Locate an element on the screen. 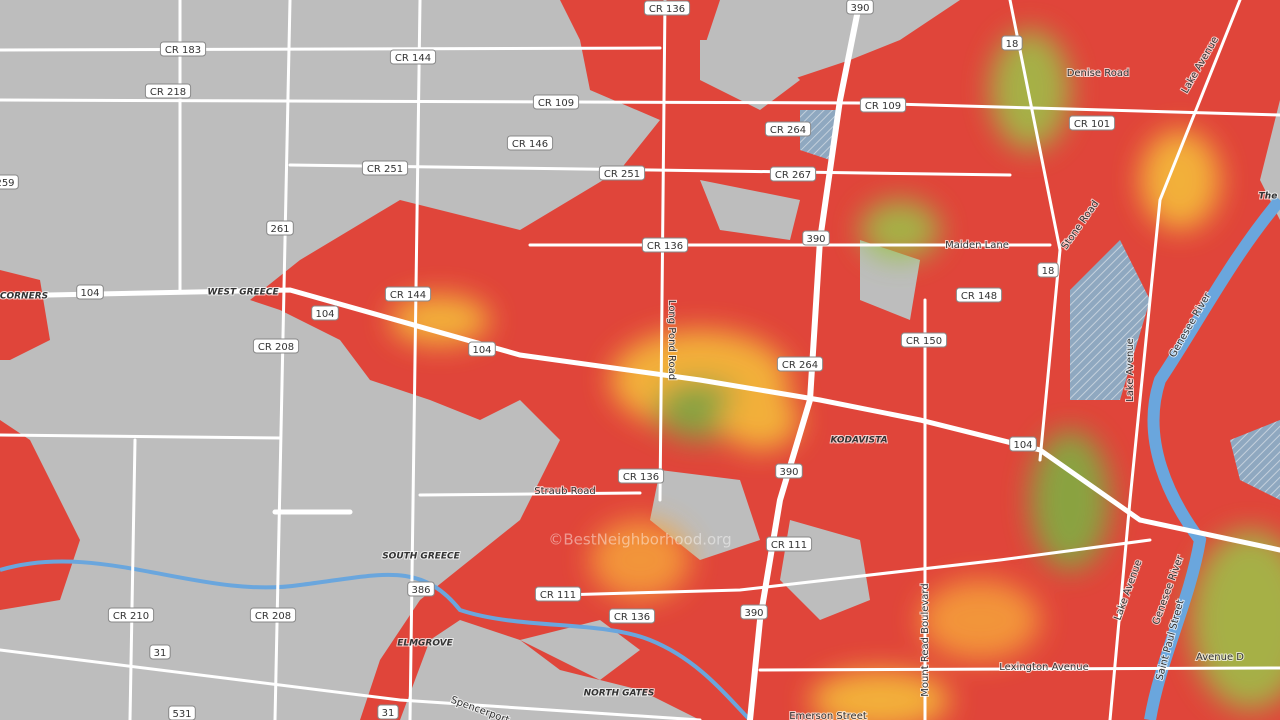  shield-label: CR 101 is located at coordinates (1092, 124).